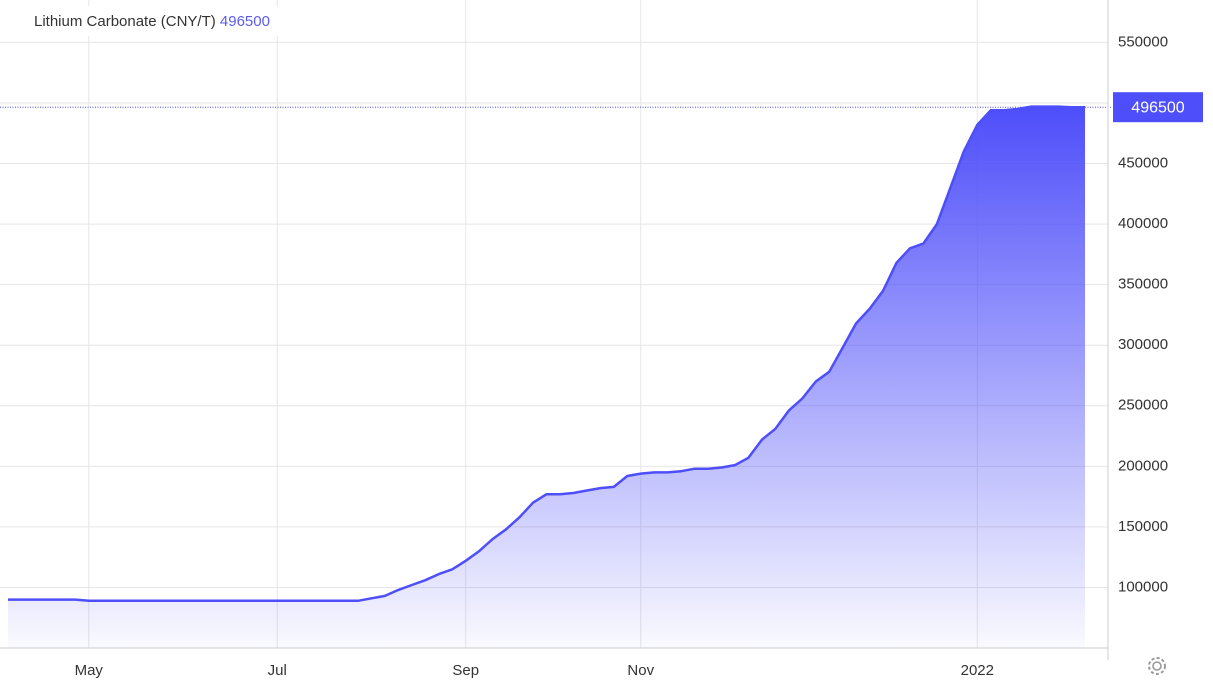 Image resolution: width=1213 pixels, height=695 pixels. I want to click on last-value-badge, so click(1158, 107).